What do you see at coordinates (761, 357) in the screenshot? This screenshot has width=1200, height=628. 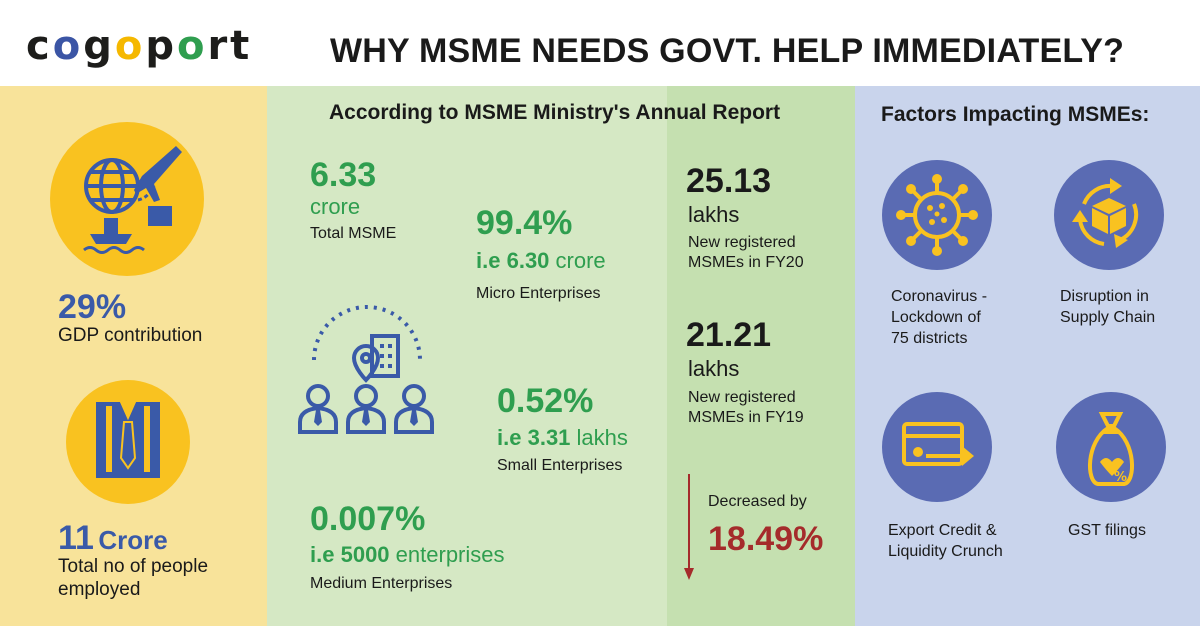 I see `registrations-panel` at bounding box center [761, 357].